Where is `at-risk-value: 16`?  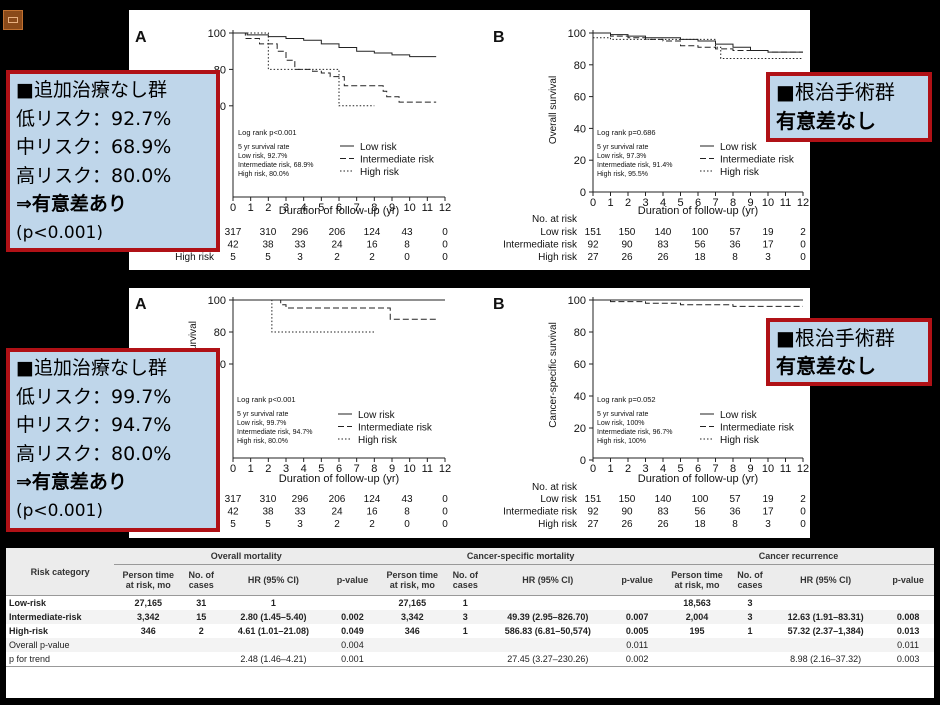 at-risk-value: 16 is located at coordinates (372, 512).